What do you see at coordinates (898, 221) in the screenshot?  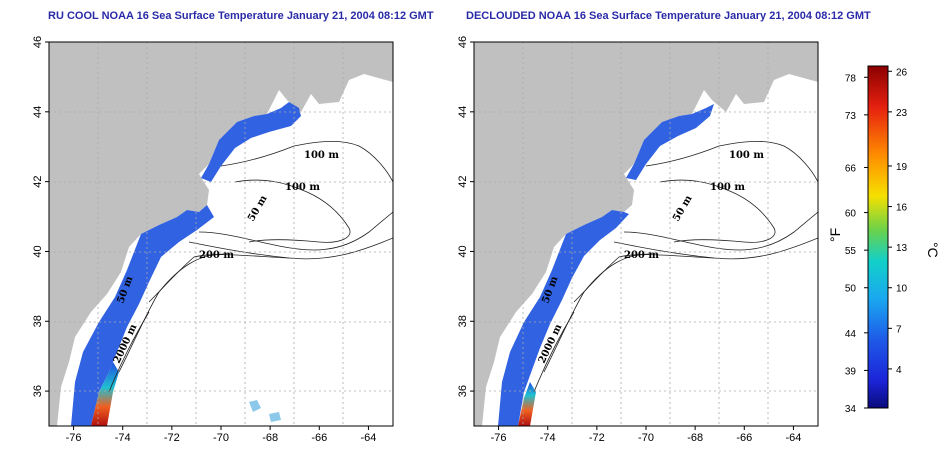 I see `celsius-ticks: 26 23 19 16 13 10 7 4` at bounding box center [898, 221].